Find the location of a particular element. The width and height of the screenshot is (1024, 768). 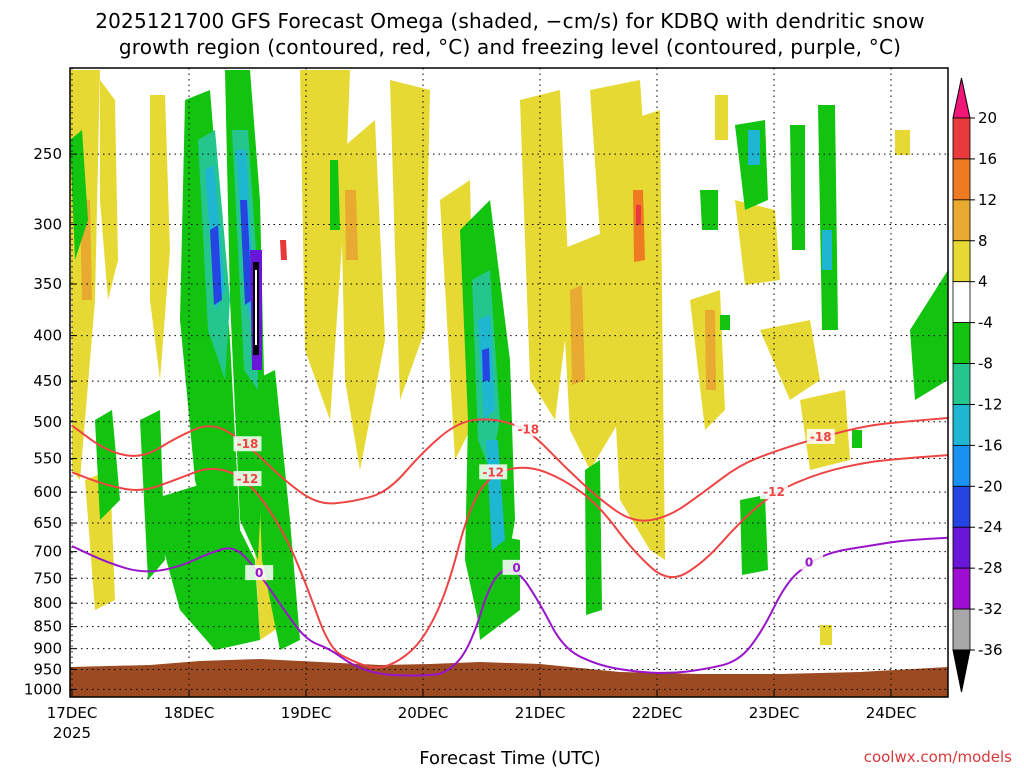

x-tick-label: 24DEC is located at coordinates (891, 713).